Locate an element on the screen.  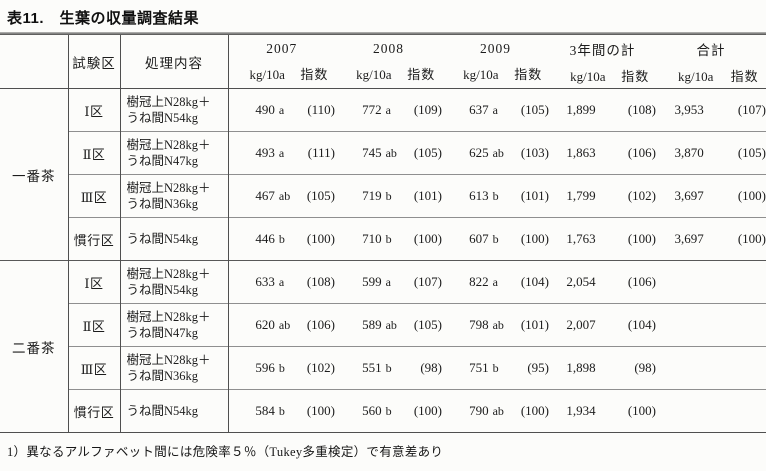
header-group-cell is located at coordinates (34, 62).